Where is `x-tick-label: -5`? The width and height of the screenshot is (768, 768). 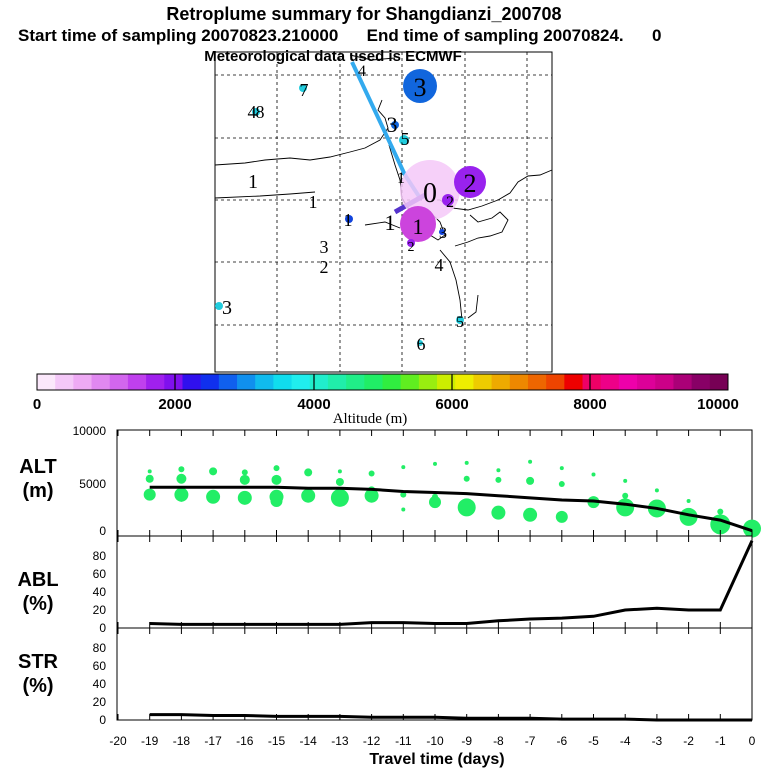
x-tick-label: -5 is located at coordinates (593, 741).